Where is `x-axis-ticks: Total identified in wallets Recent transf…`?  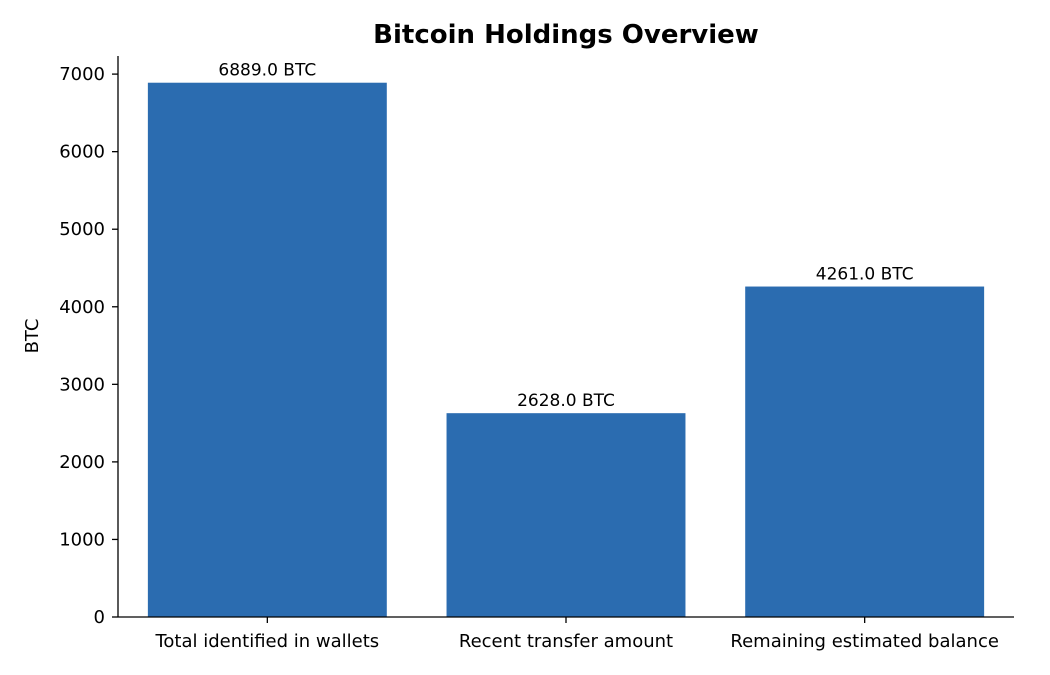
x-axis-ticks: Total identified in wallets Recent transf… is located at coordinates (576, 634).